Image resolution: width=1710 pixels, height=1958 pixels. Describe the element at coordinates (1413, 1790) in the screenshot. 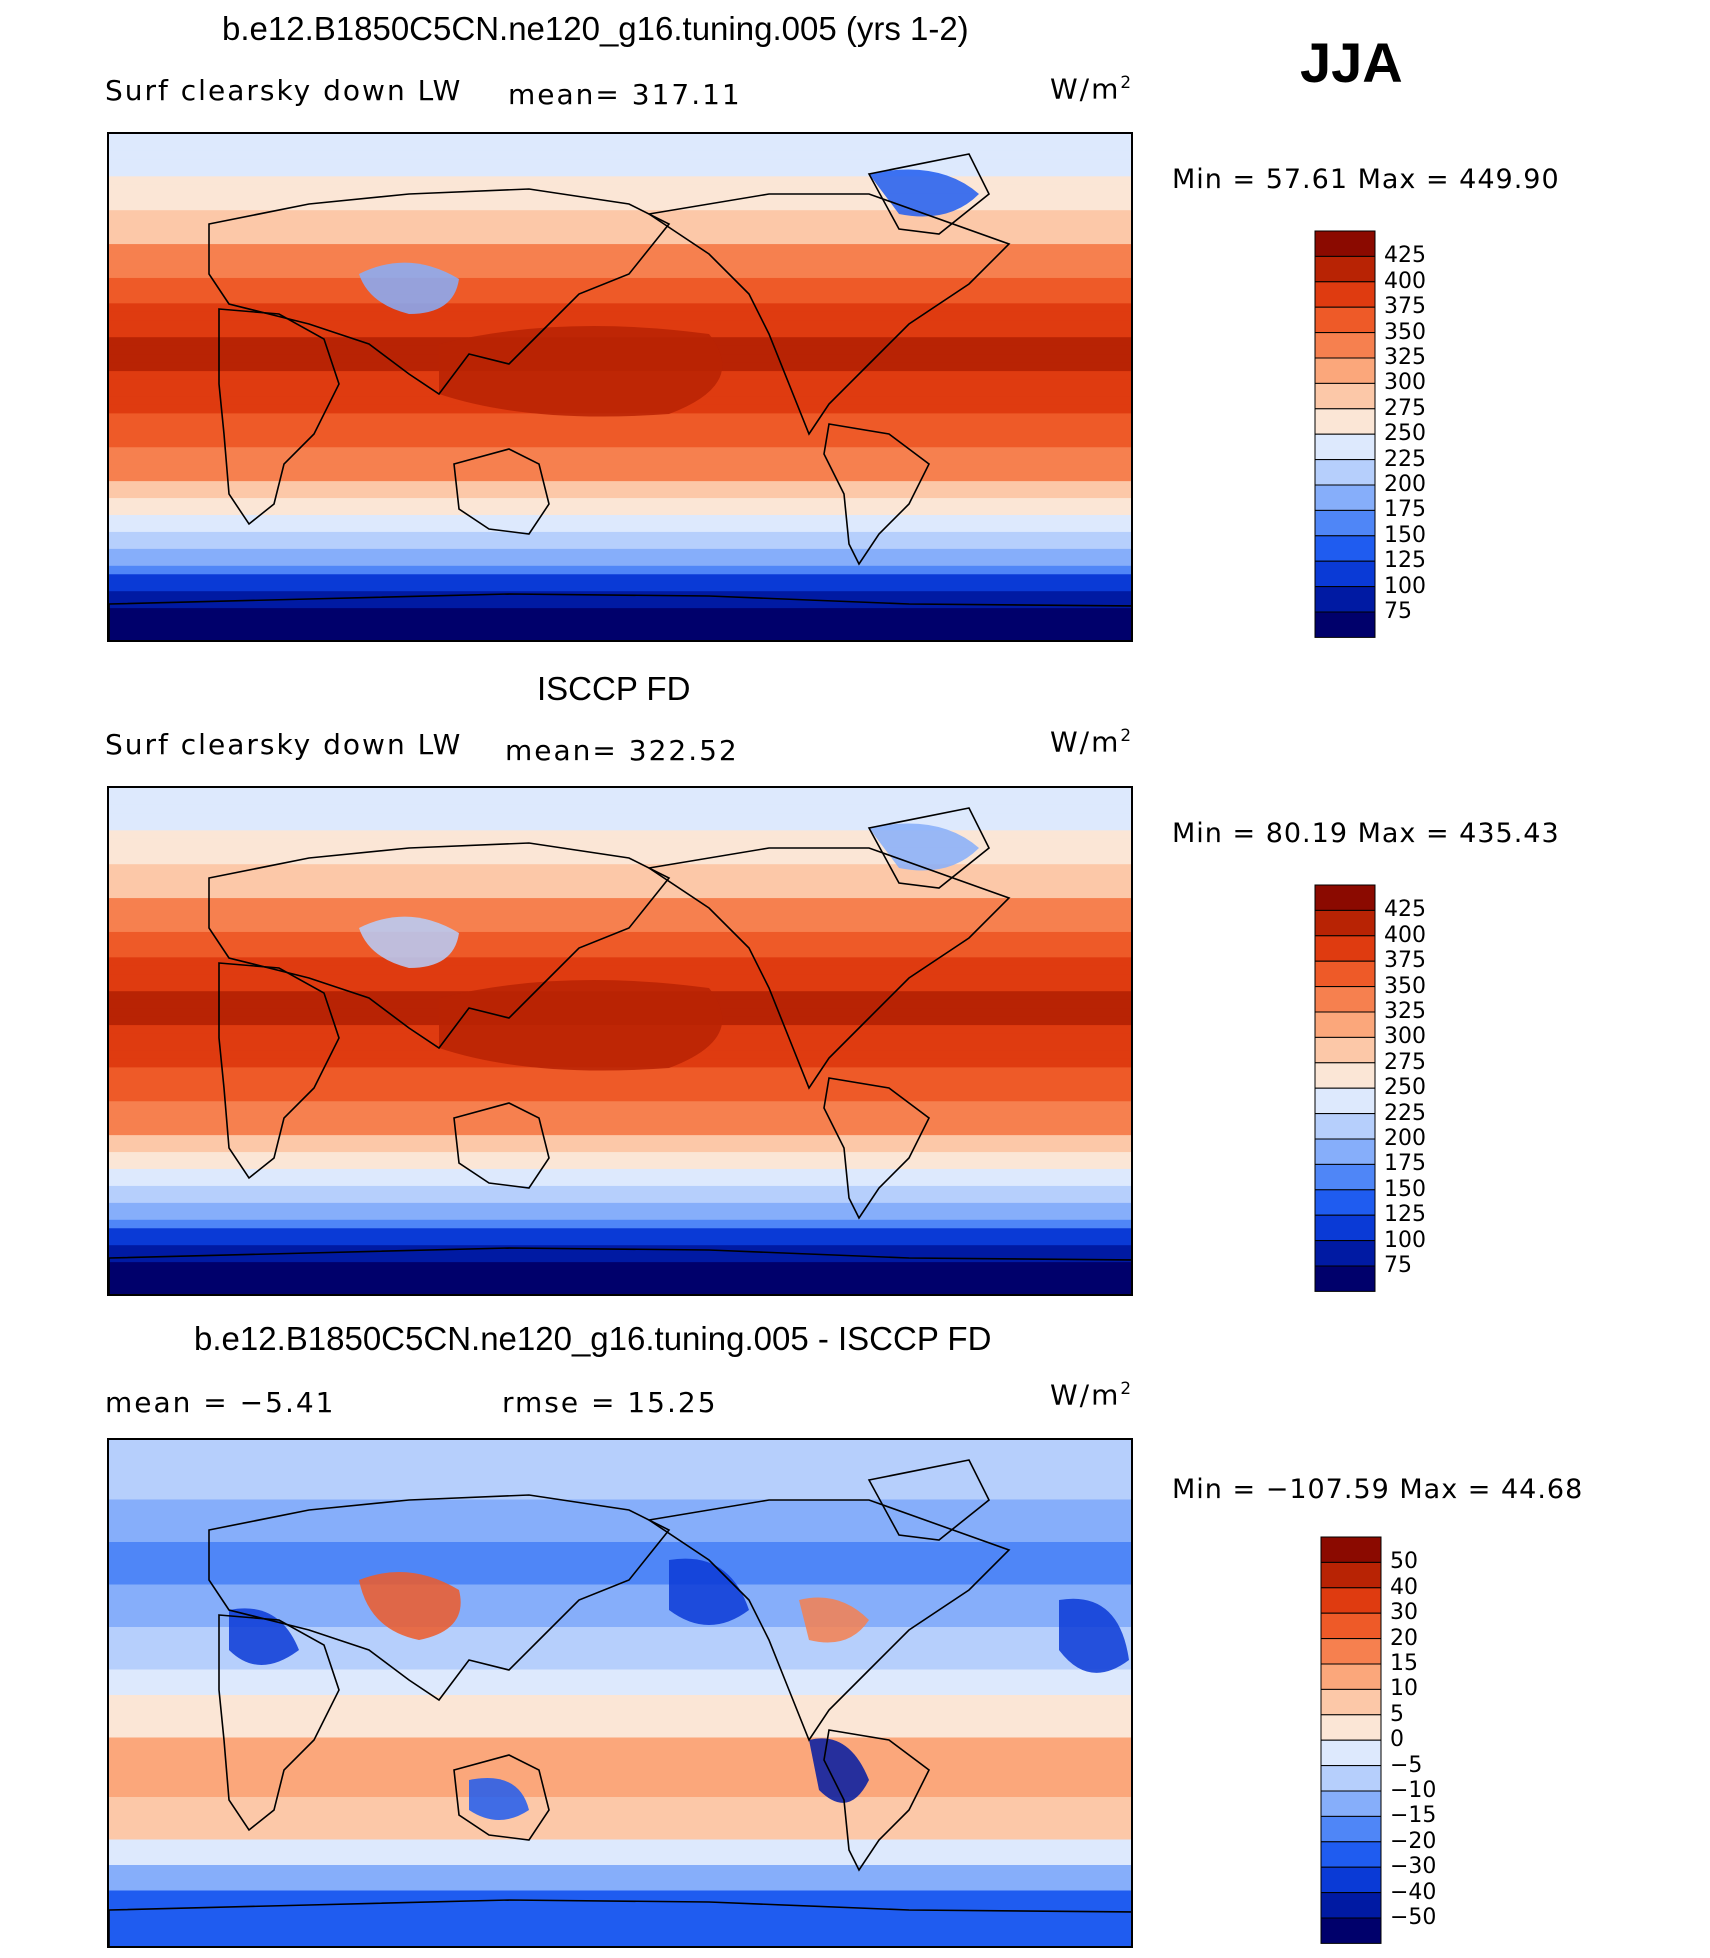

I see `colorbar-tick-label: −10` at that location.